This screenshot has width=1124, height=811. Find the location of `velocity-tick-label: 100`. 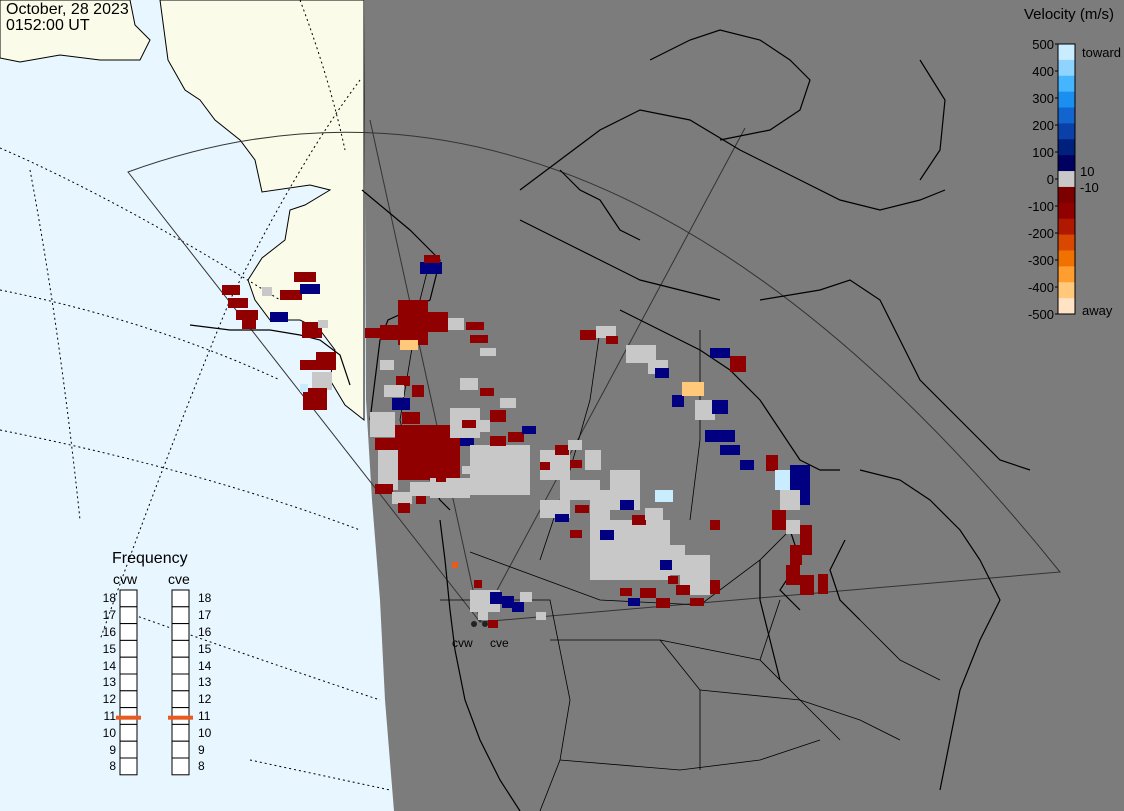

velocity-tick-label: 100 is located at coordinates (1043, 152).